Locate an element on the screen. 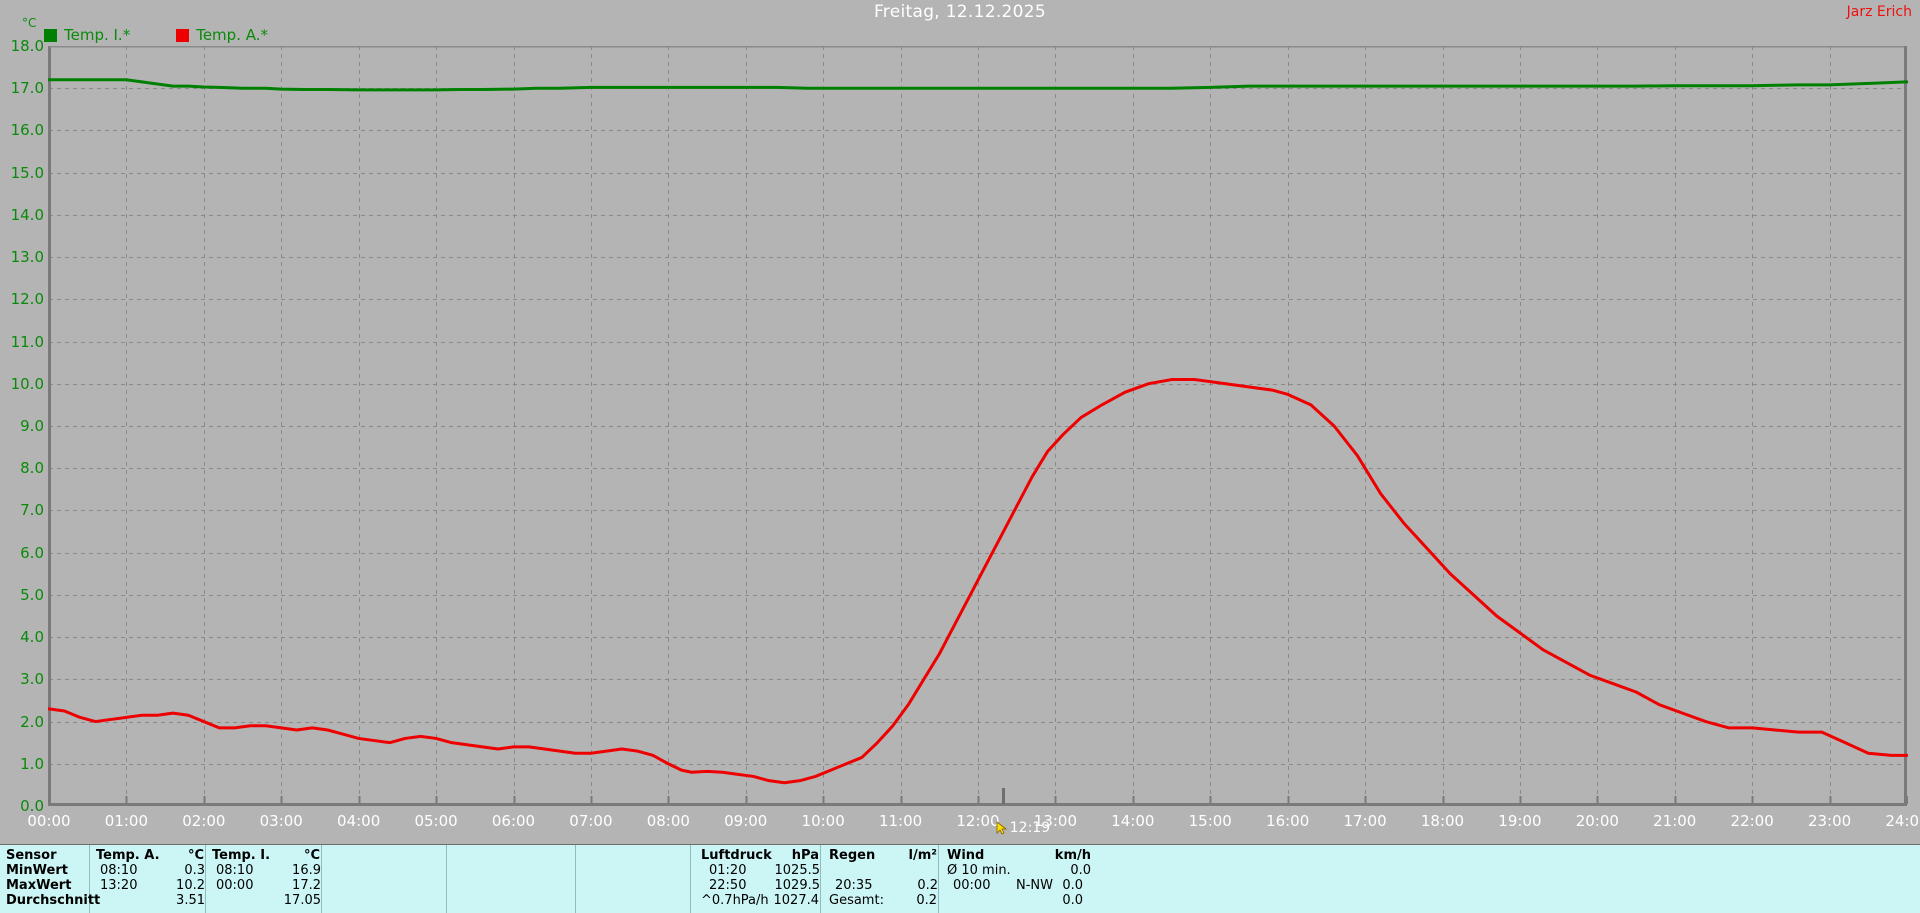 This screenshot has width=1920, height=913. y-axis-tick-label: 4.0 is located at coordinates (32, 637).